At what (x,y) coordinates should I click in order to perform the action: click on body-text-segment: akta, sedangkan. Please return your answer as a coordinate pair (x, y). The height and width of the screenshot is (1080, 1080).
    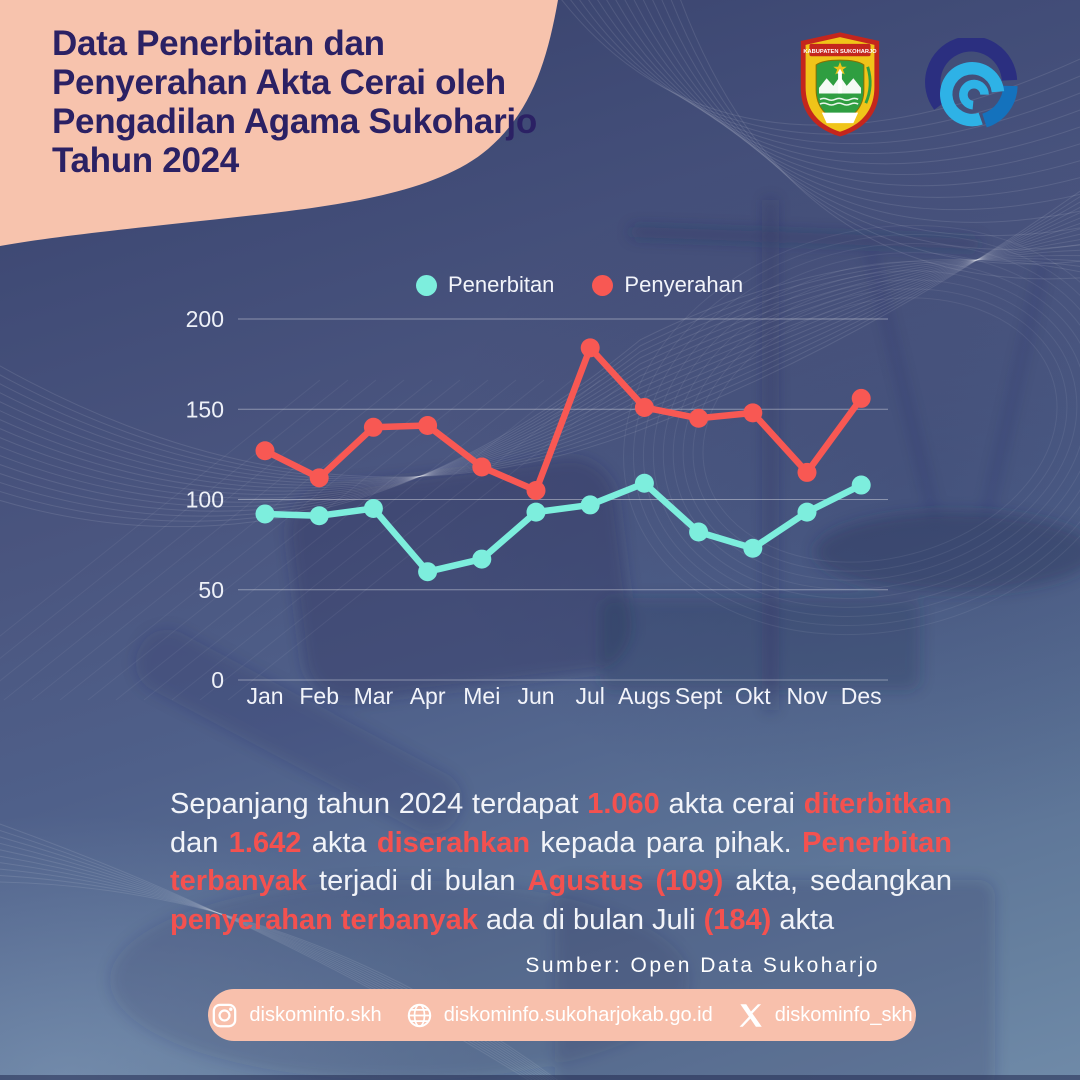
    Looking at the image, I should click on (837, 881).